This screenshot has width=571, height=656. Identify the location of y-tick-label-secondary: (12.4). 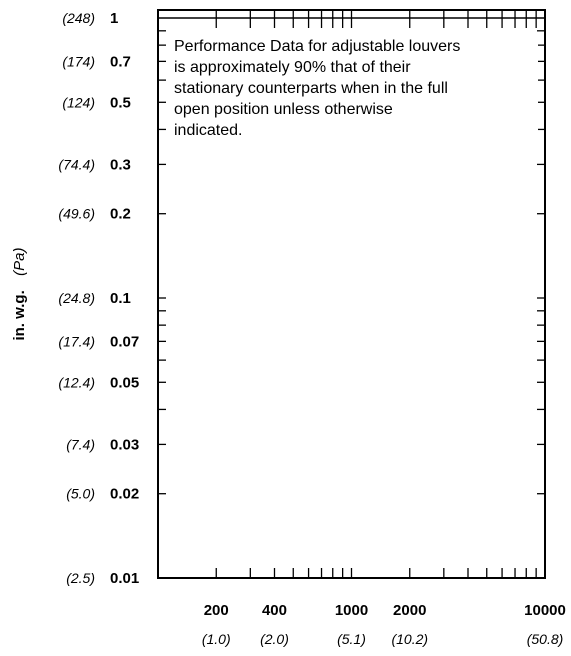
(76, 382).